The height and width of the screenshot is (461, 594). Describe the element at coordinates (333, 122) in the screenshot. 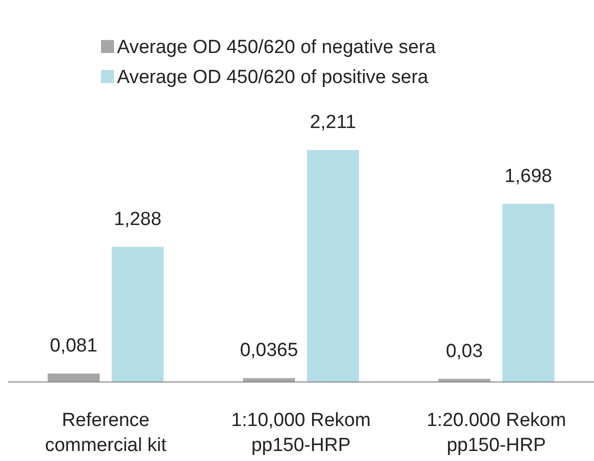

I see `data-label: 2,211` at that location.